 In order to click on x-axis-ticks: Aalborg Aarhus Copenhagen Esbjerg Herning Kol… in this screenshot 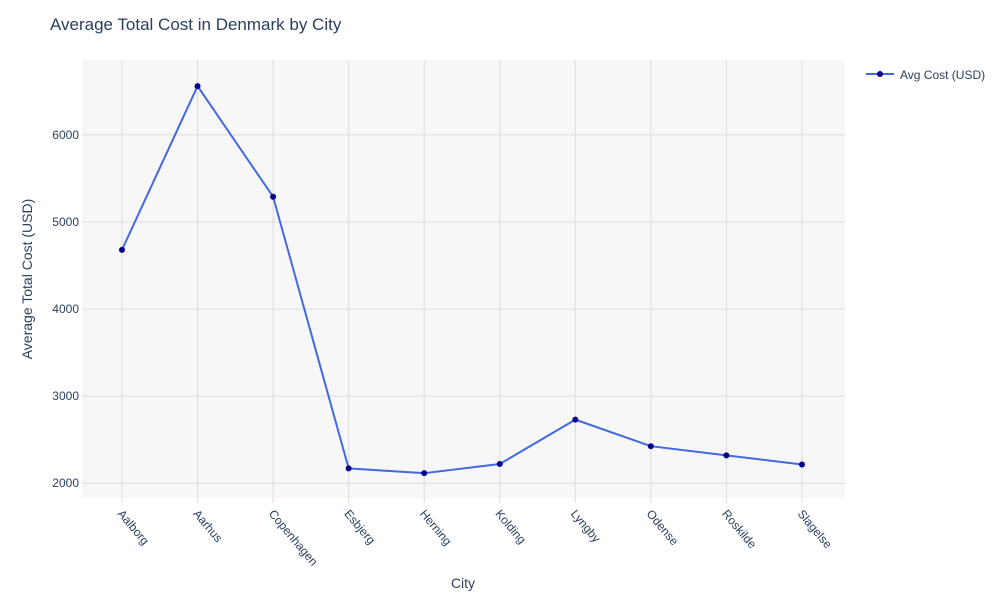, I will do `click(475, 533)`.